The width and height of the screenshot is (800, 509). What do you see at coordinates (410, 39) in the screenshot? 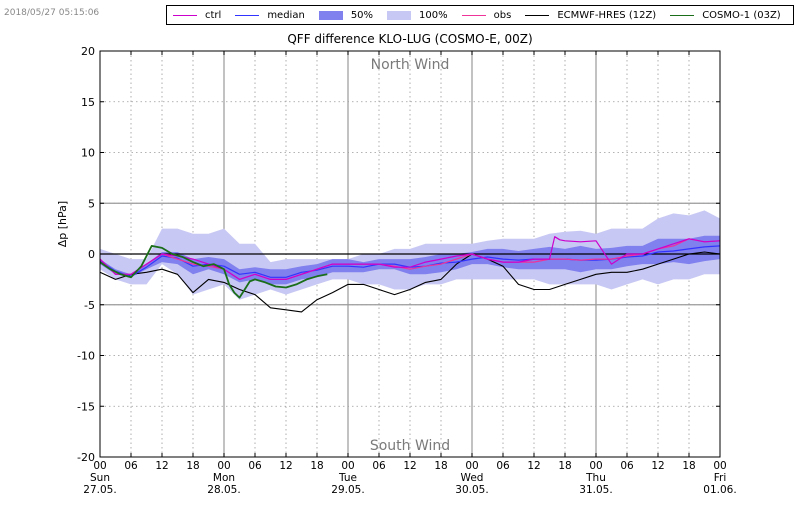
I see `chart-title: QFF difference KLO-LUG (COSMO-E, 00Z)` at bounding box center [410, 39].